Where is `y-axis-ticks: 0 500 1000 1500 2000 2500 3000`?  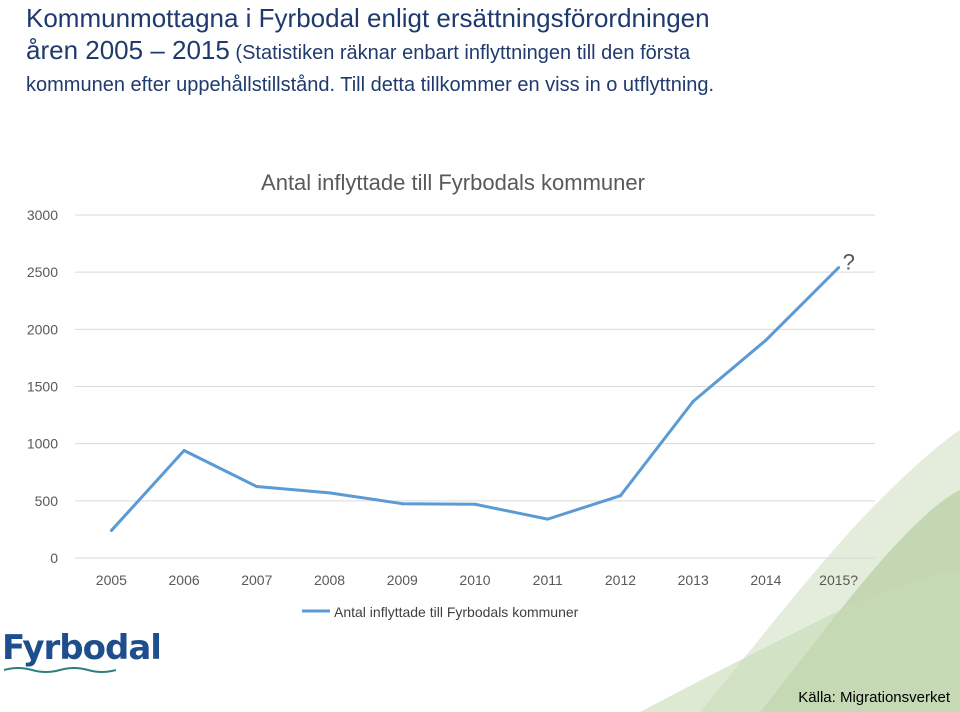
y-axis-ticks: 0 500 1000 1500 2000 2500 3000 is located at coordinates (42, 386).